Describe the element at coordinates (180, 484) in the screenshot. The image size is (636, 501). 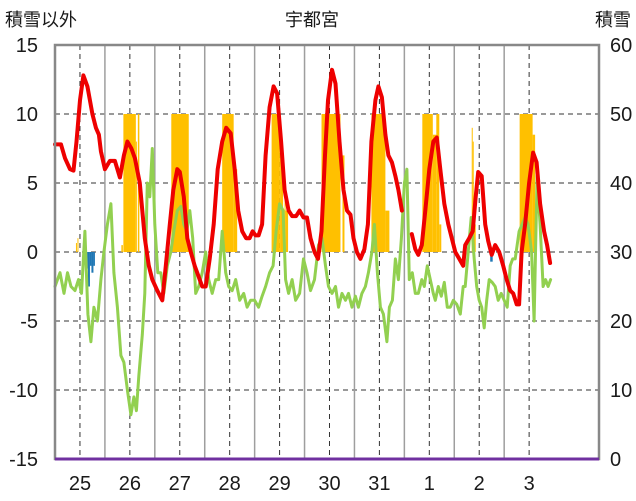
I see `x-tick-label: 27` at that location.